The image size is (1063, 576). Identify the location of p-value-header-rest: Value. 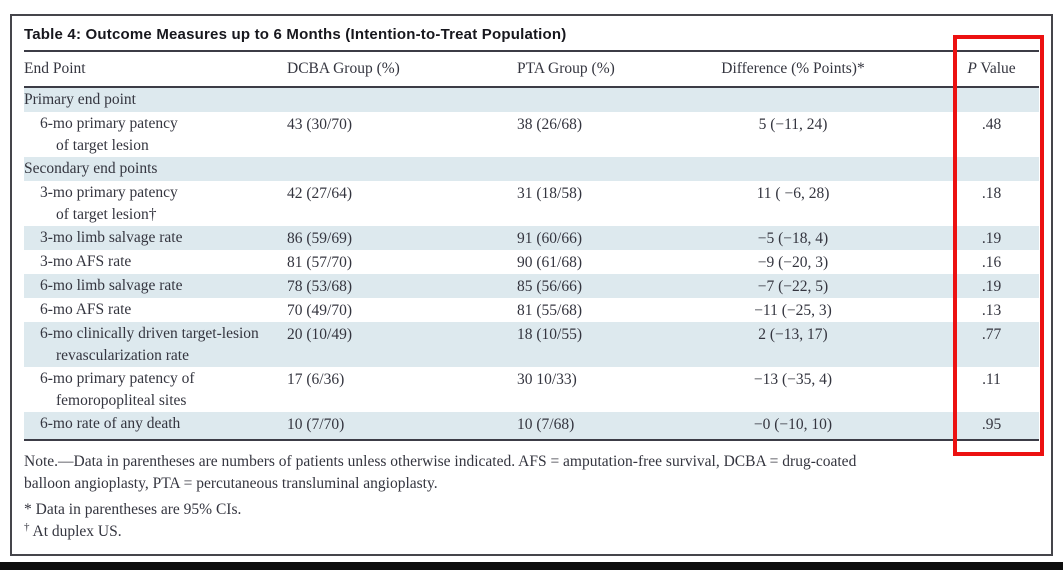
(998, 68).